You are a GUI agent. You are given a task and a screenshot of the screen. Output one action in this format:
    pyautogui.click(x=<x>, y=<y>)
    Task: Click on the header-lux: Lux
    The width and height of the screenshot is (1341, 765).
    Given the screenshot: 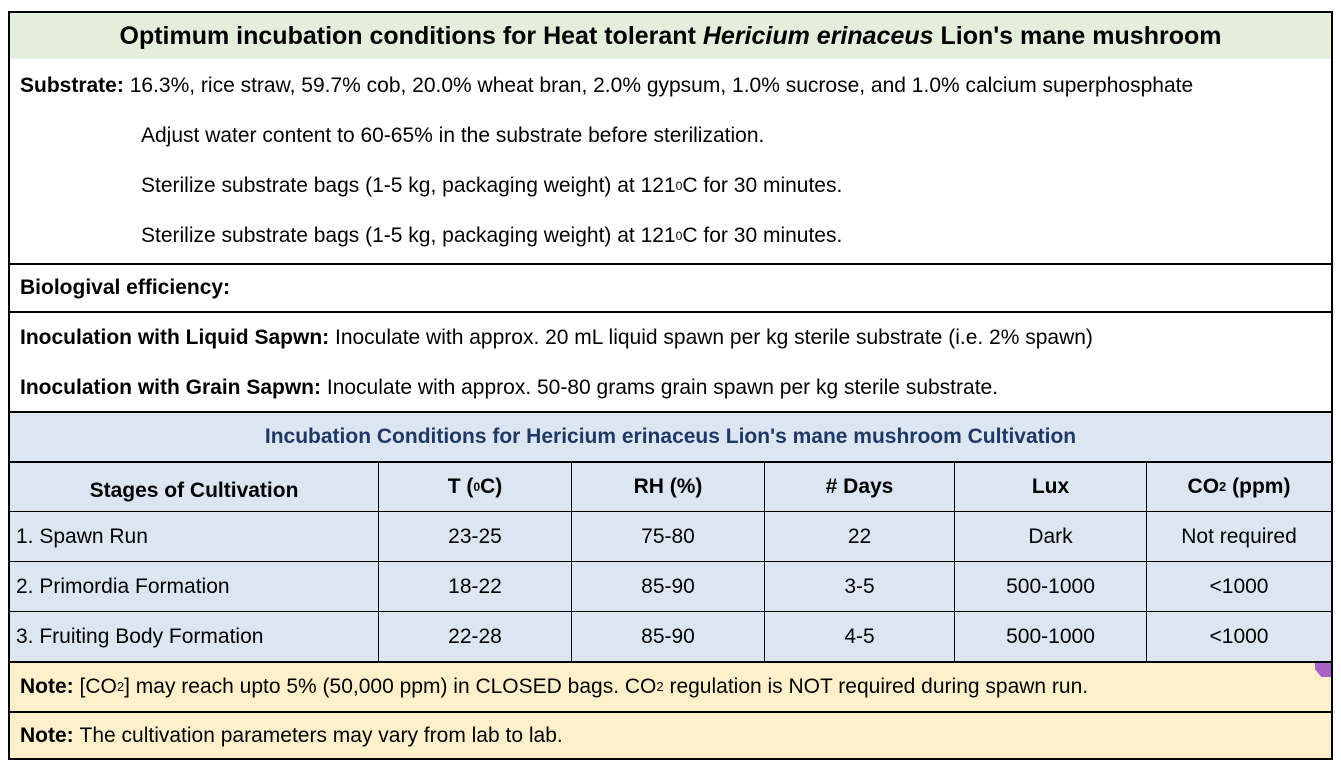 What is the action you would take?
    pyautogui.click(x=1051, y=487)
    